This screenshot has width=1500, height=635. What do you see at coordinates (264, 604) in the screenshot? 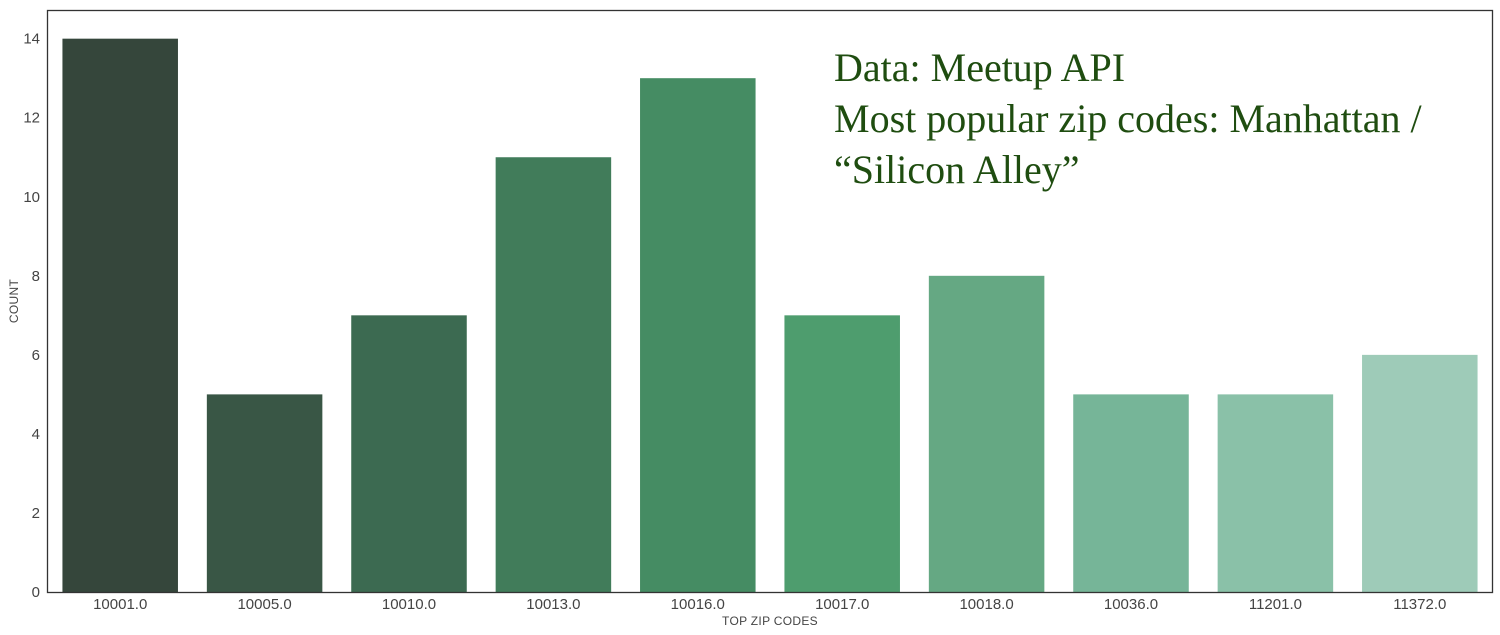
I see `x-tick-label: 10005.0` at bounding box center [264, 604].